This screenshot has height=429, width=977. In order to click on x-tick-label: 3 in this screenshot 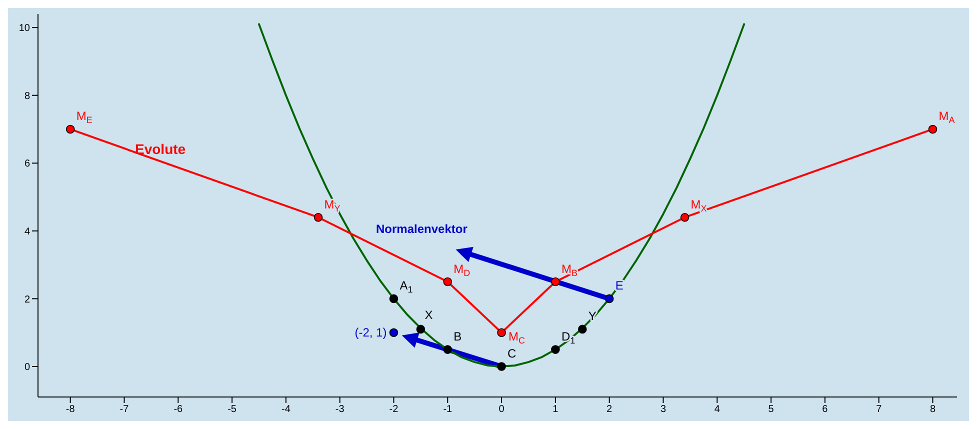, I will do `click(663, 410)`.